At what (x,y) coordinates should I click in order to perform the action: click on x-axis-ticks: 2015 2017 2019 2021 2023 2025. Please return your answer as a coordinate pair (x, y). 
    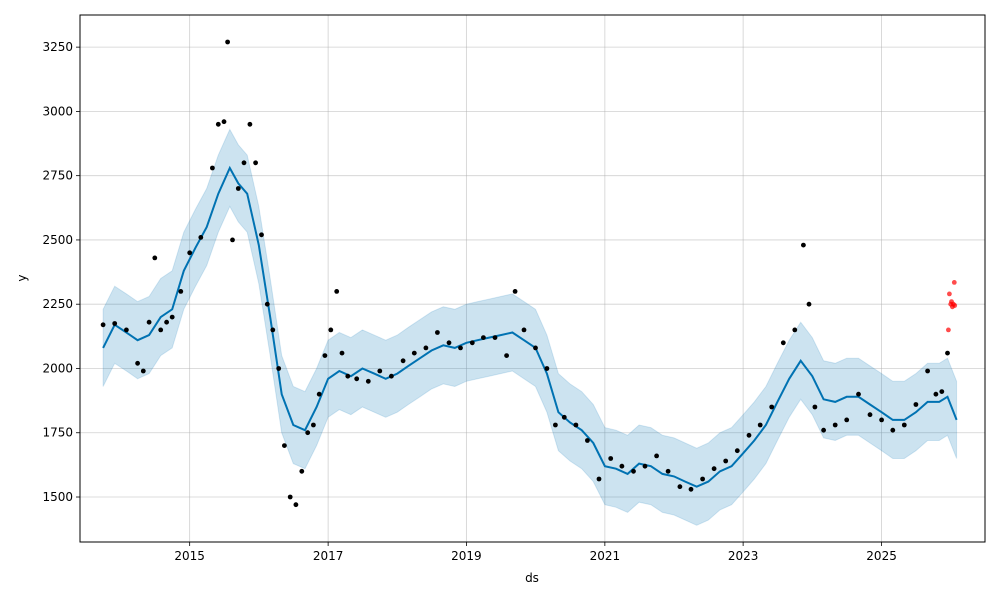
    Looking at the image, I should click on (535, 552).